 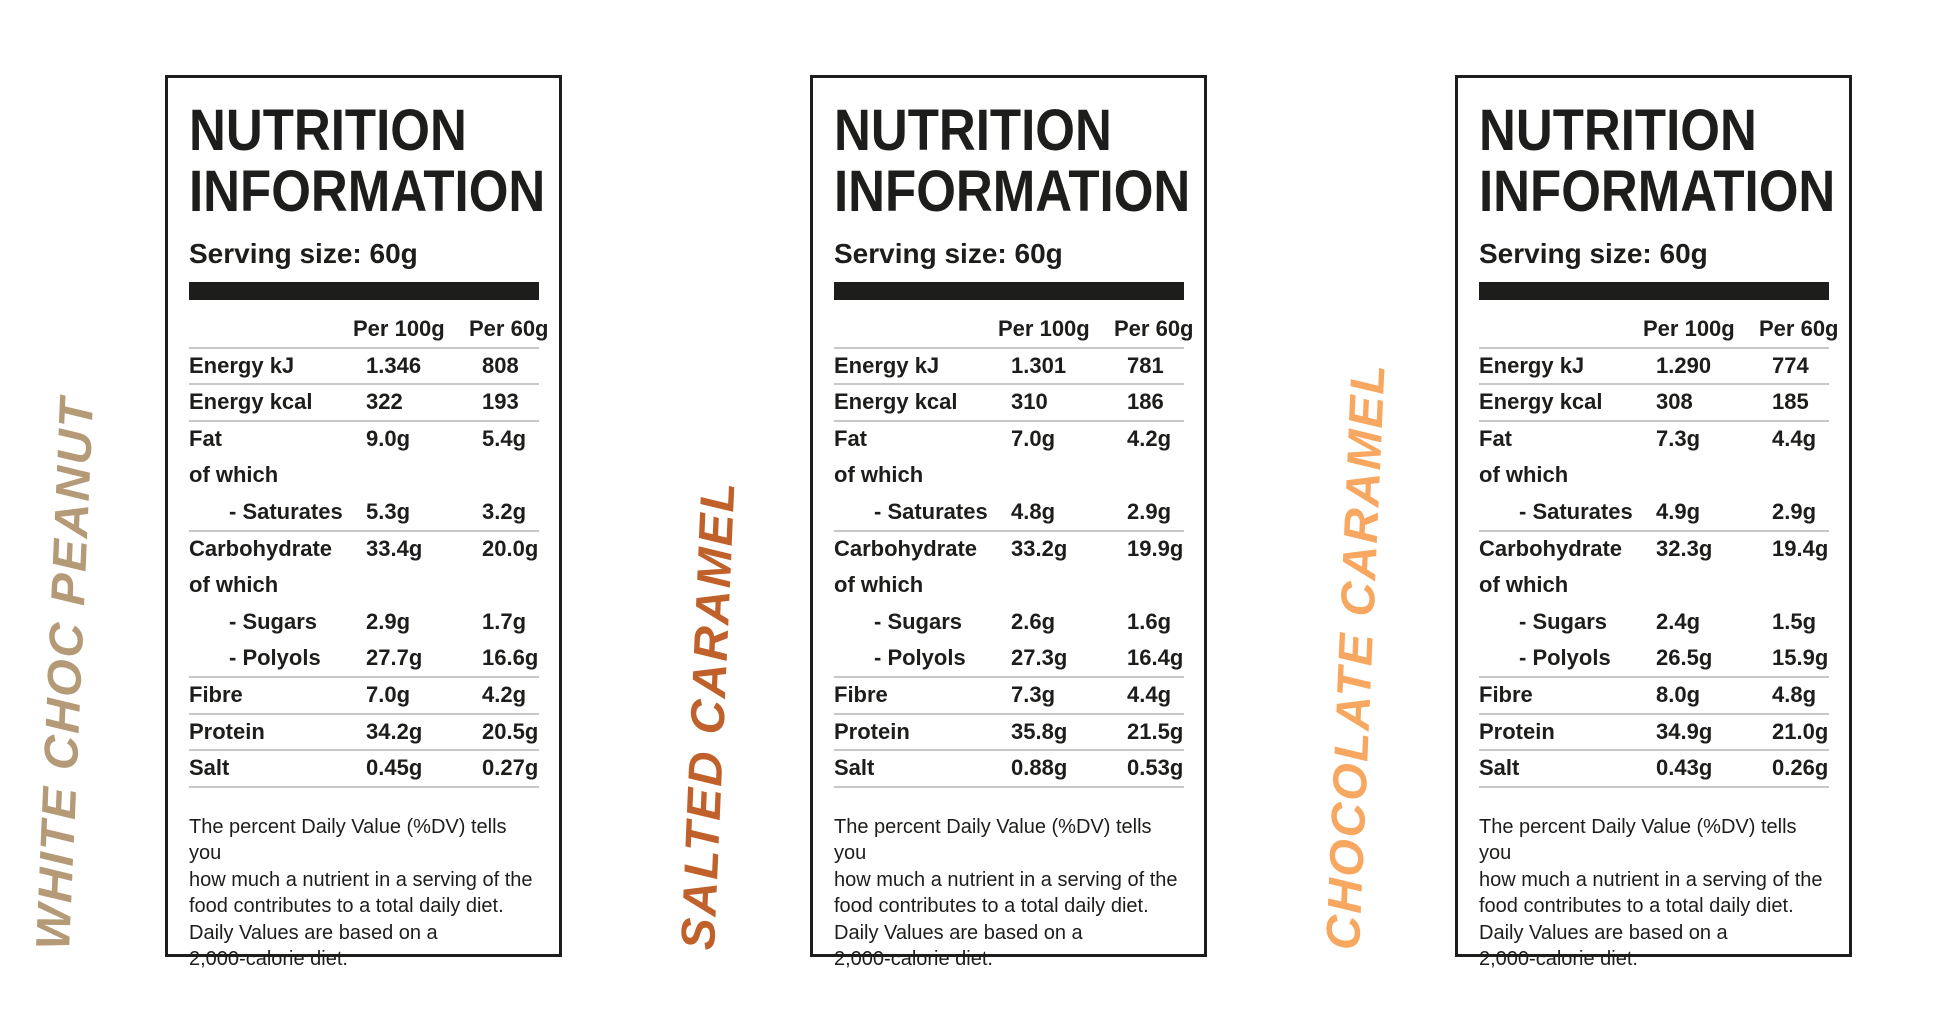 What do you see at coordinates (510, 548) in the screenshot?
I see `per-60g-value: 20.0g` at bounding box center [510, 548].